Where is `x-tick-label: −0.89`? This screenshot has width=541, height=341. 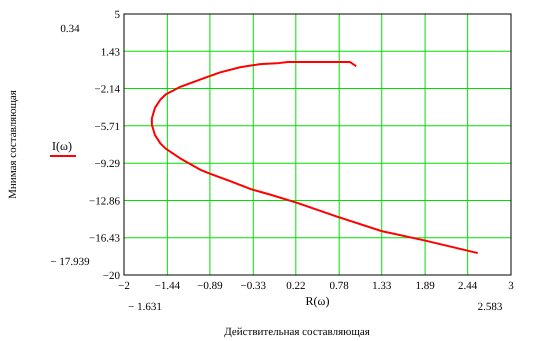 x-tick-label: −0.89 is located at coordinates (210, 286).